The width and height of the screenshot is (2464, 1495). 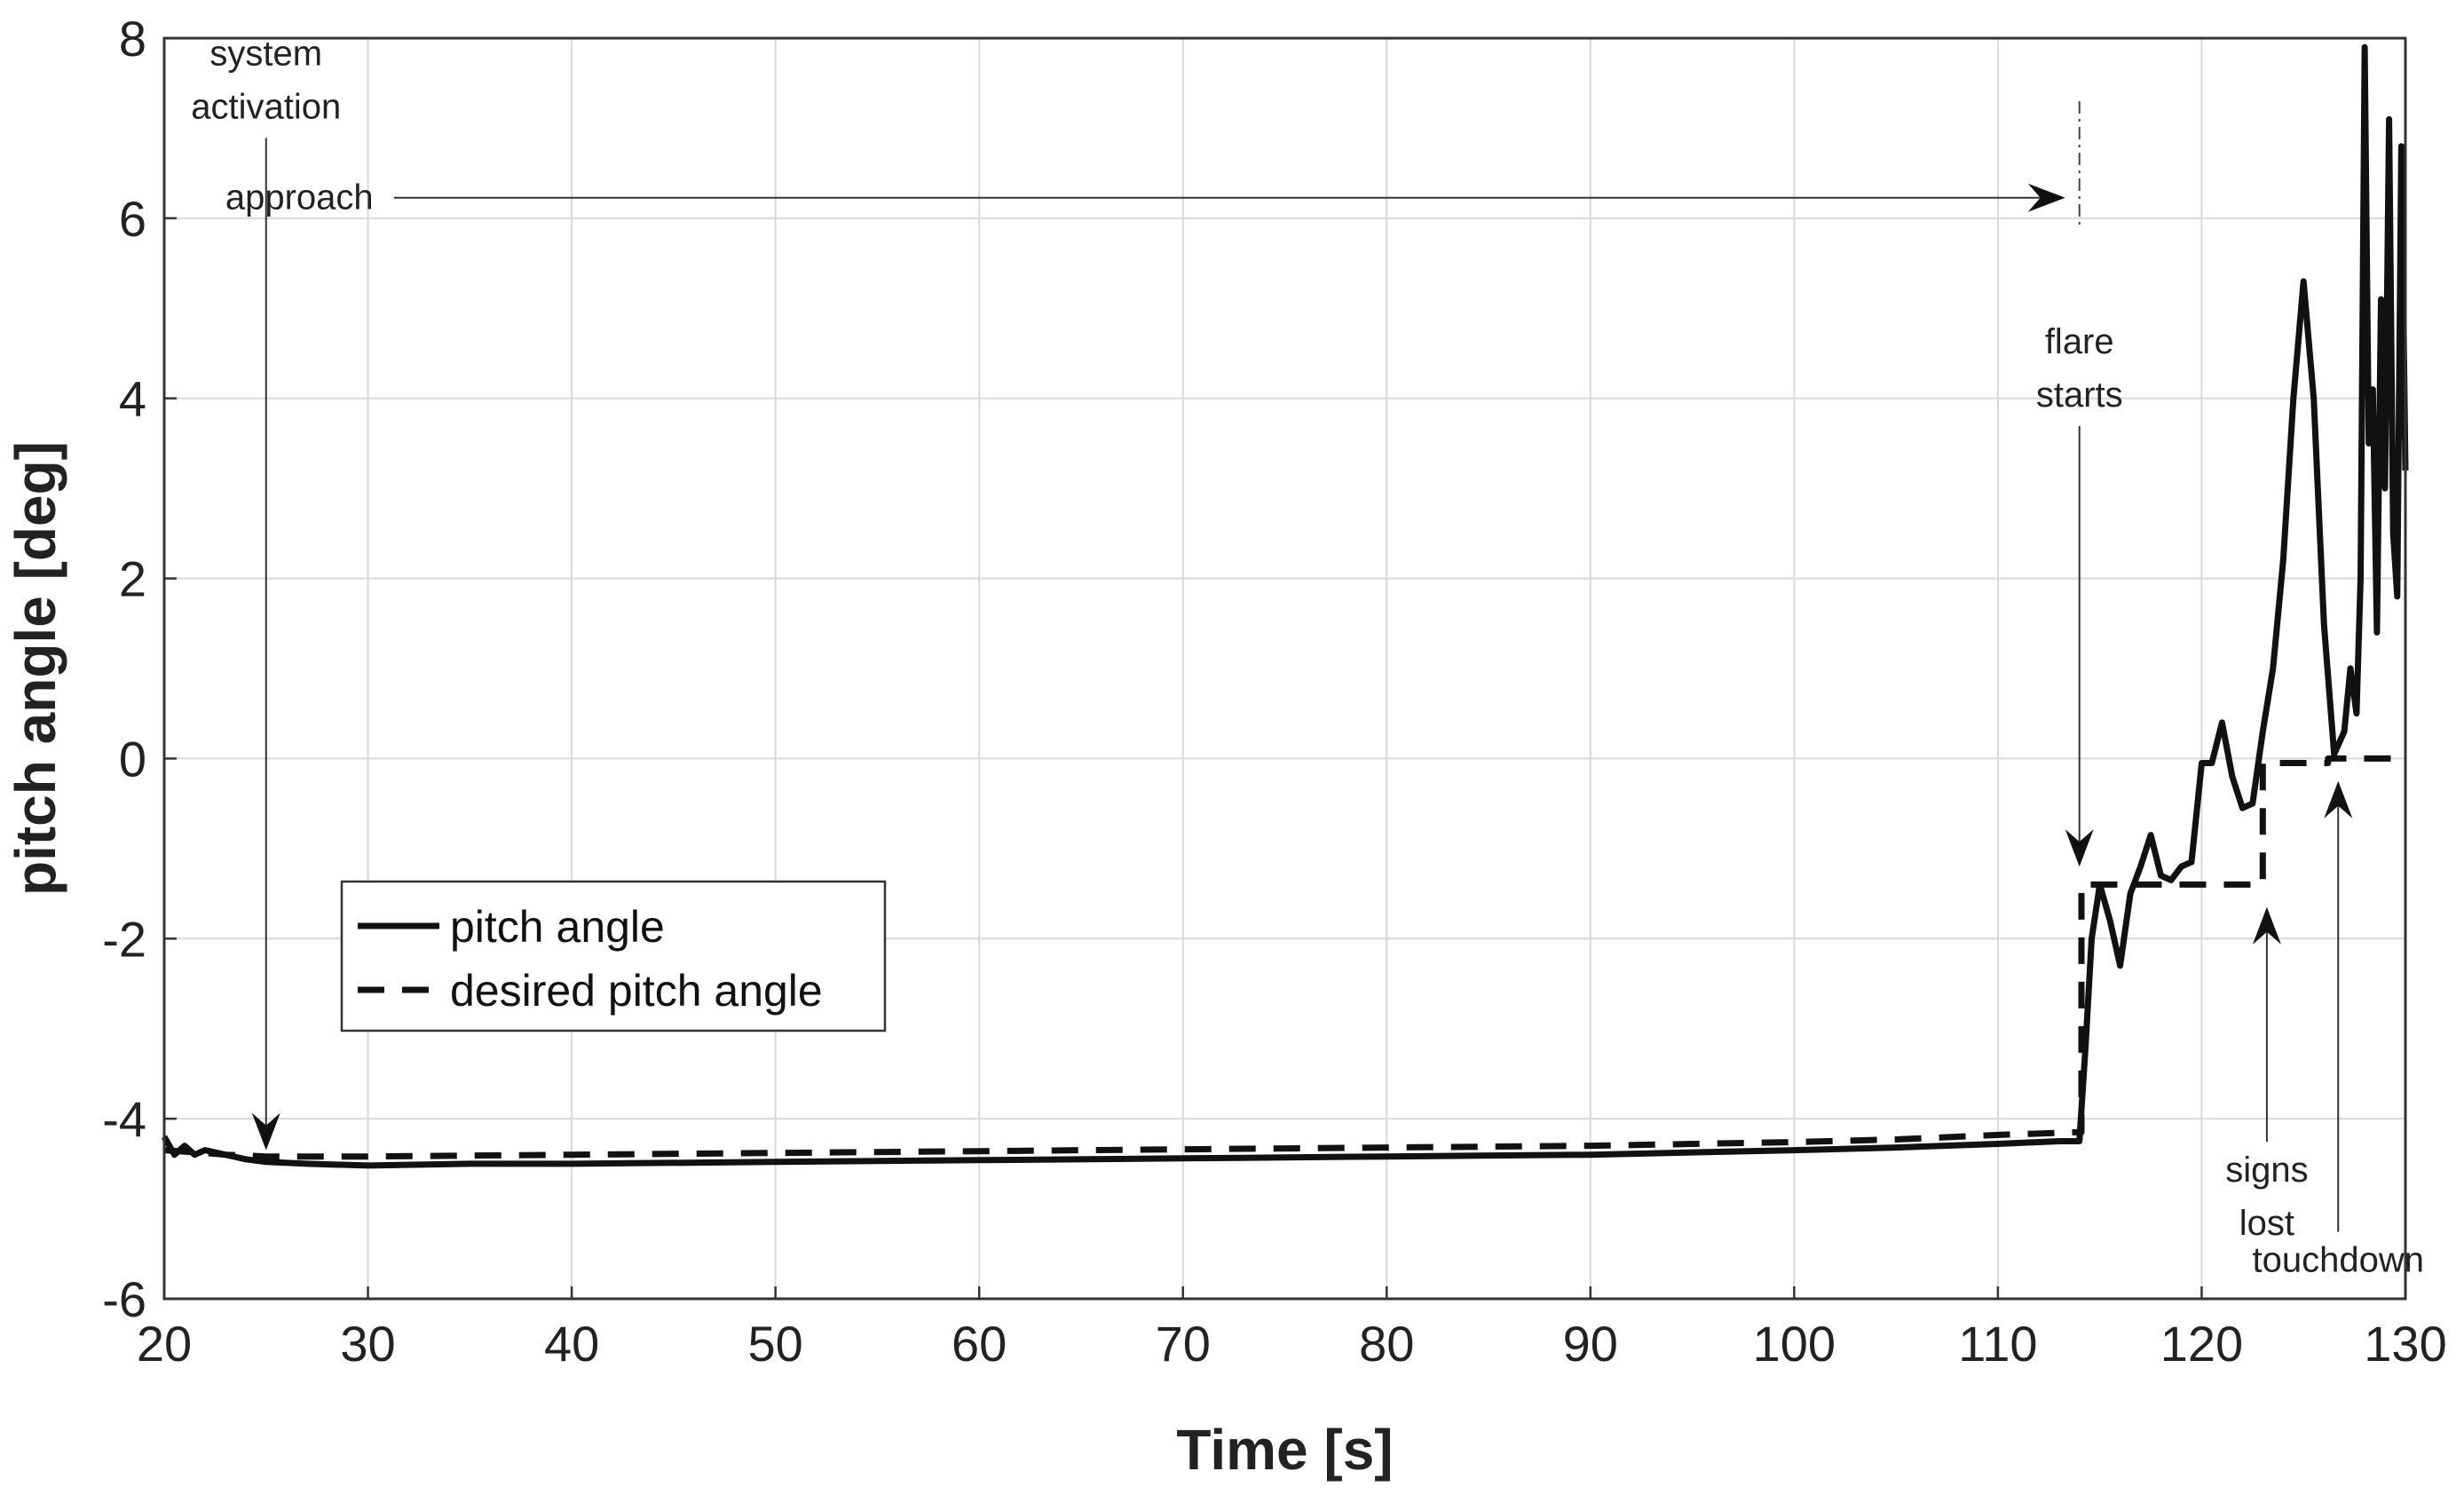 I want to click on annotation-text: flare starts, so click(x=2079, y=368).